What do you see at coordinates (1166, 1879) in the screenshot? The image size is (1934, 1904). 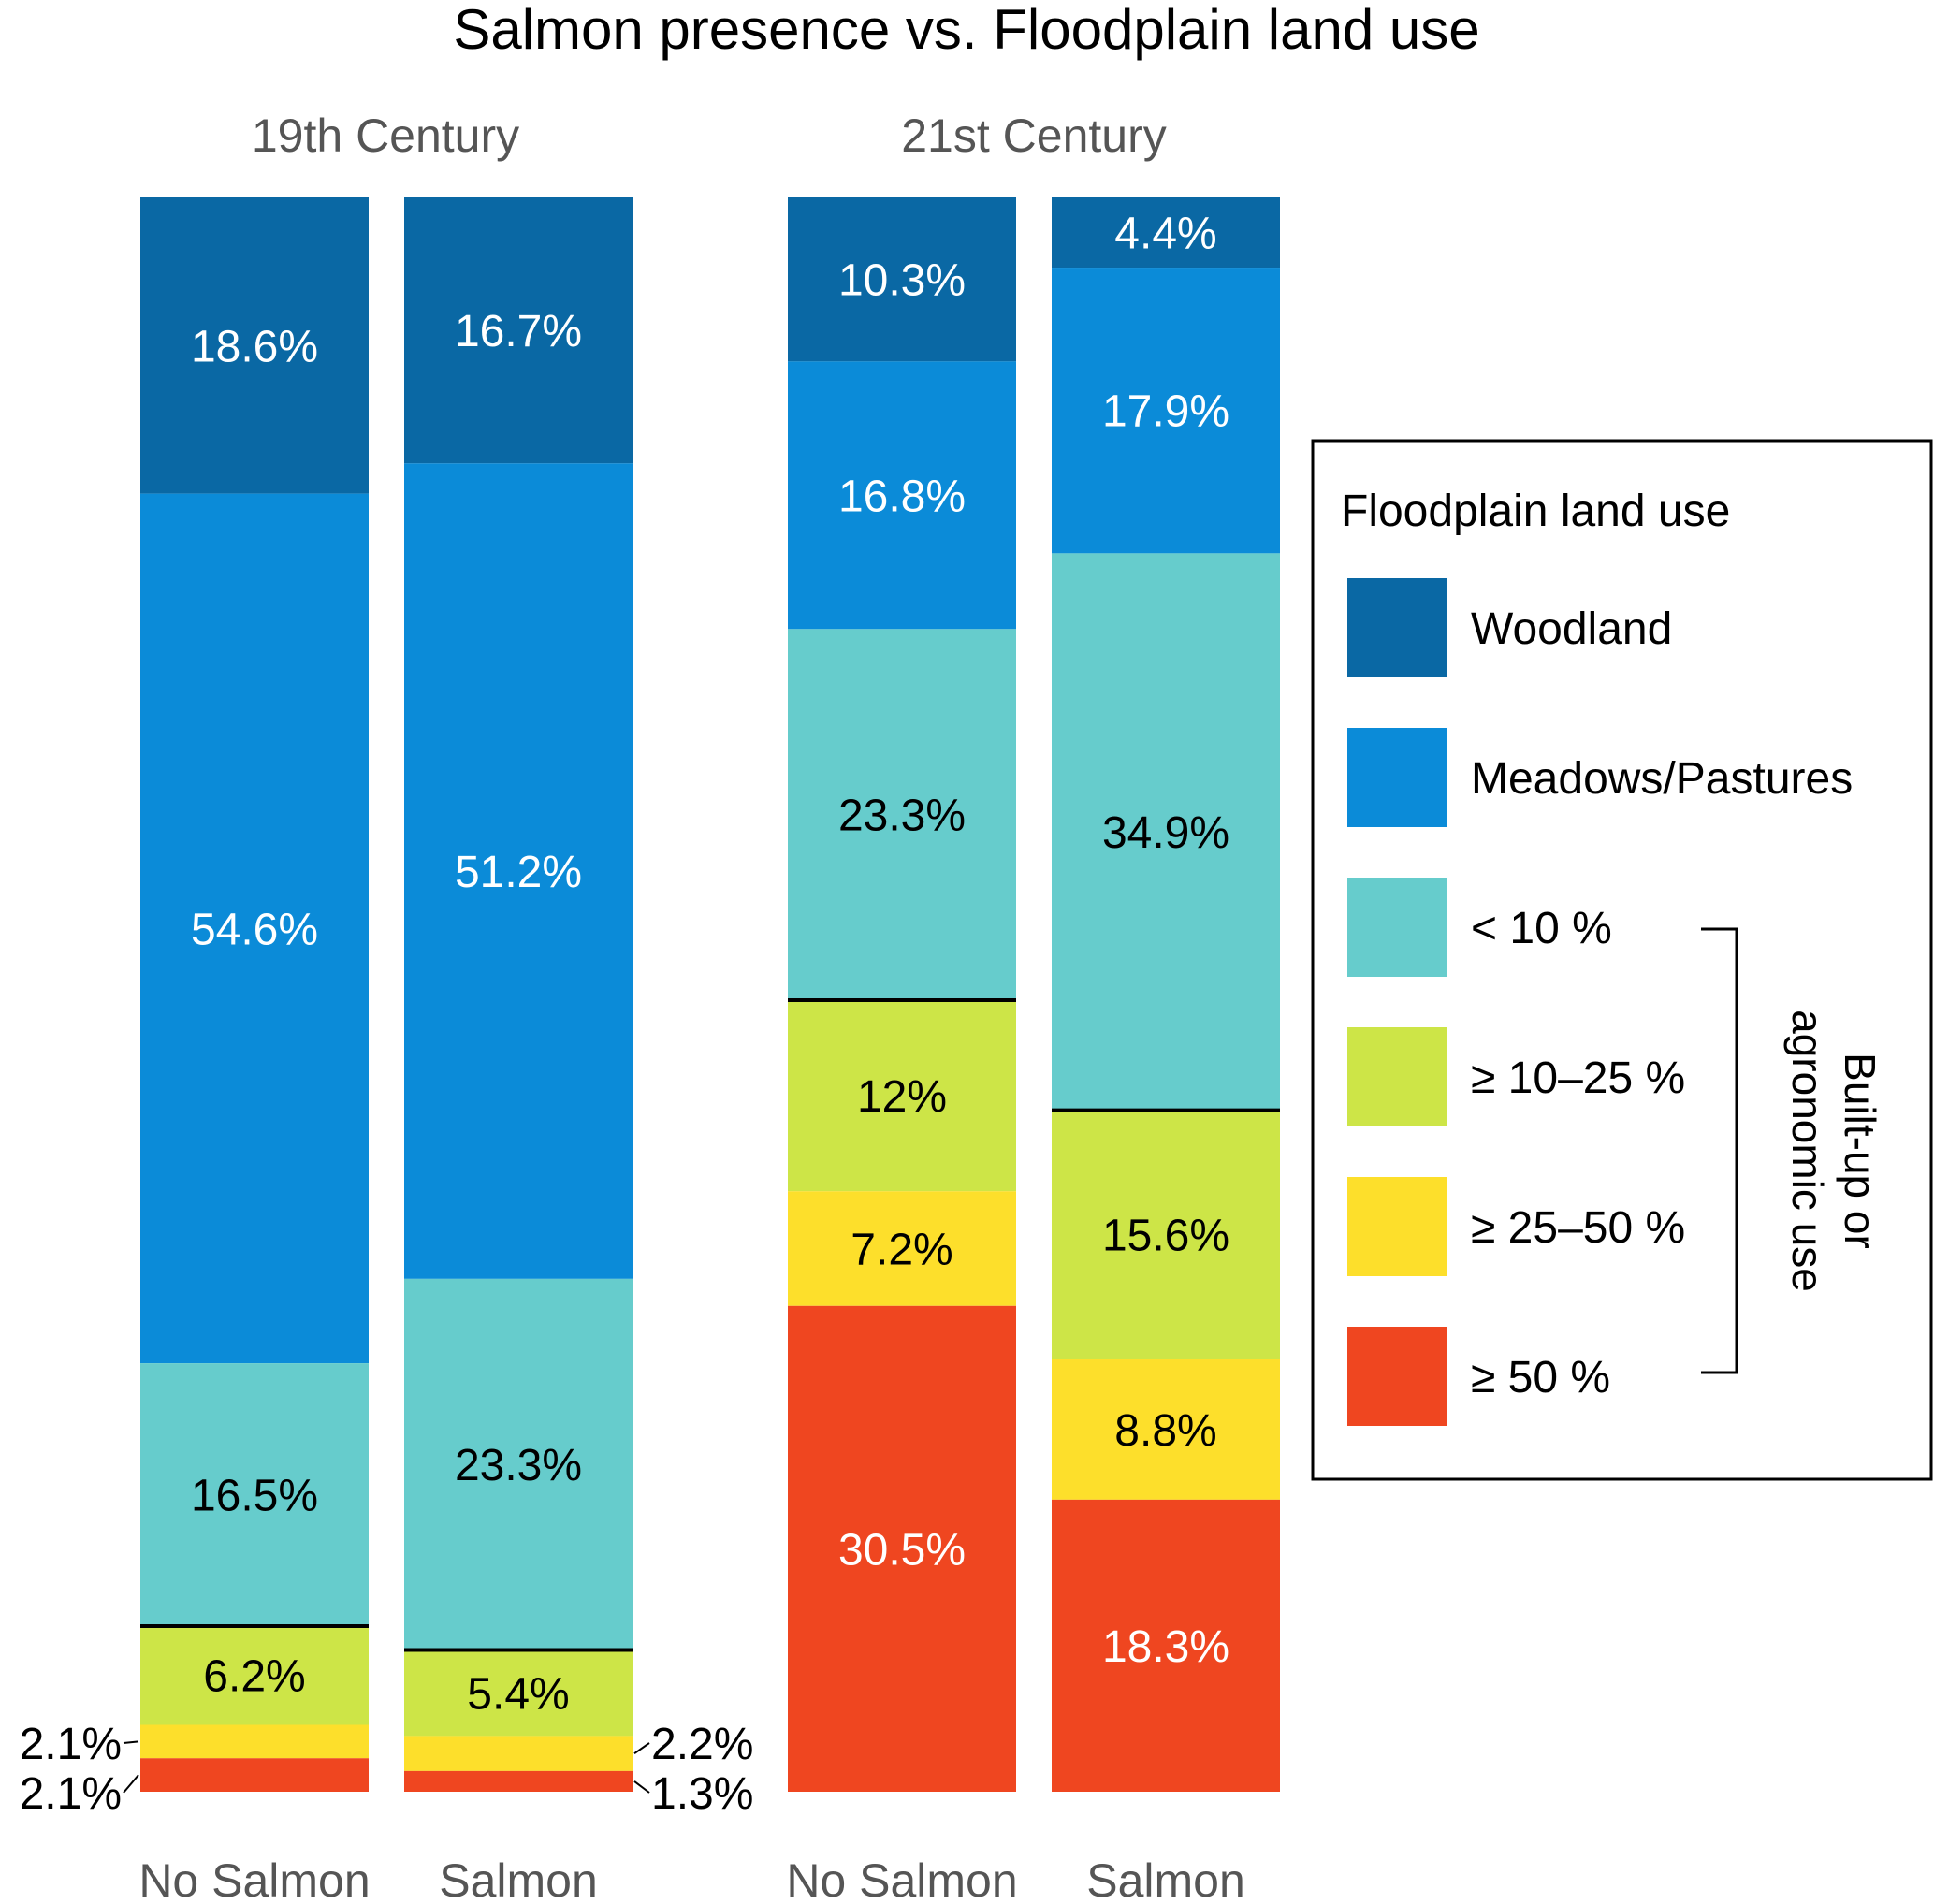 I see `category-label-1-1: Salmon` at bounding box center [1166, 1879].